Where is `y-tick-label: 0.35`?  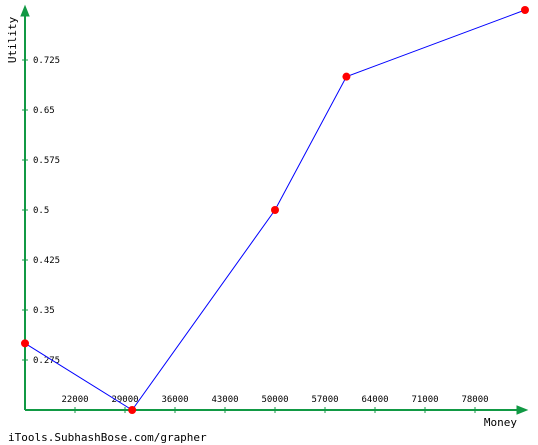
y-tick-label: 0.35 is located at coordinates (44, 311).